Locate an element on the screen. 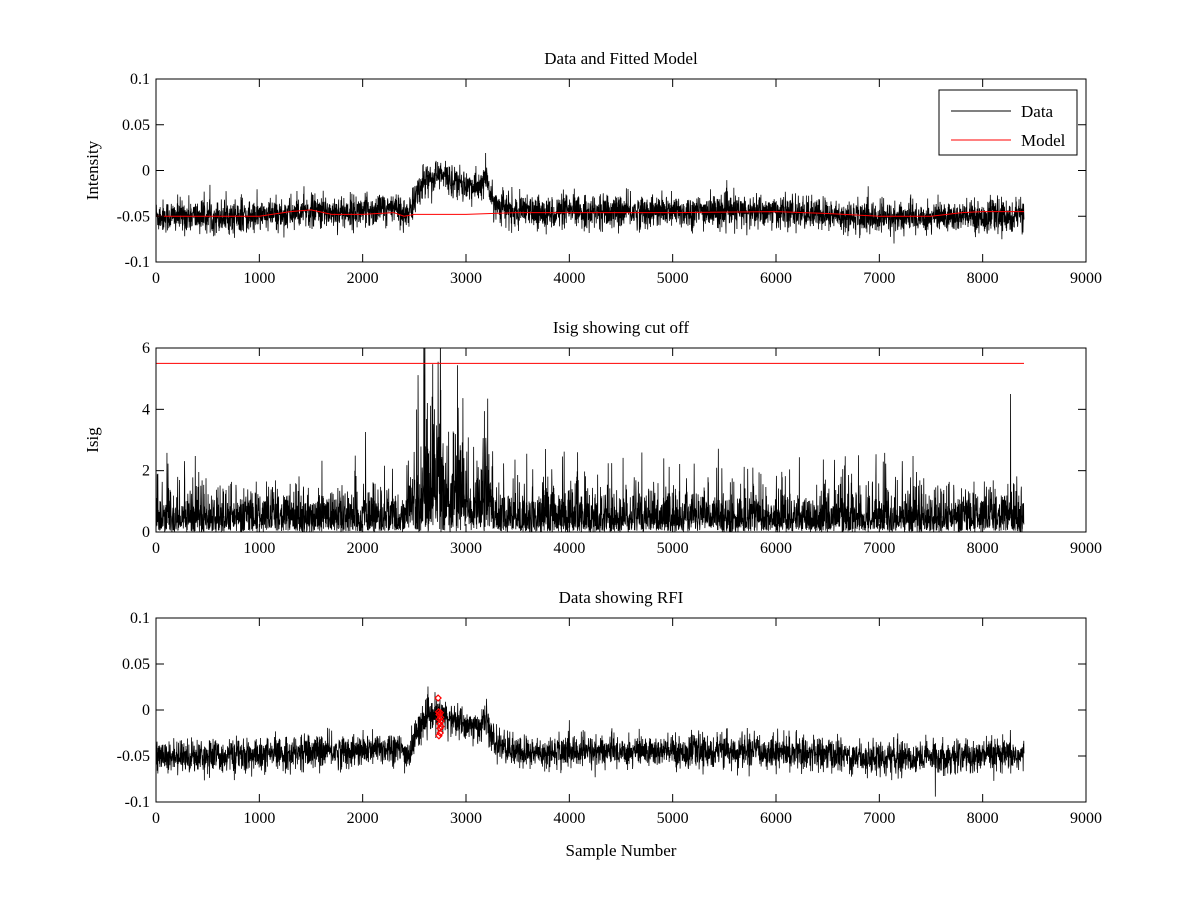 The height and width of the screenshot is (900, 1200). y-axis-label: Intensity is located at coordinates (92, 170).